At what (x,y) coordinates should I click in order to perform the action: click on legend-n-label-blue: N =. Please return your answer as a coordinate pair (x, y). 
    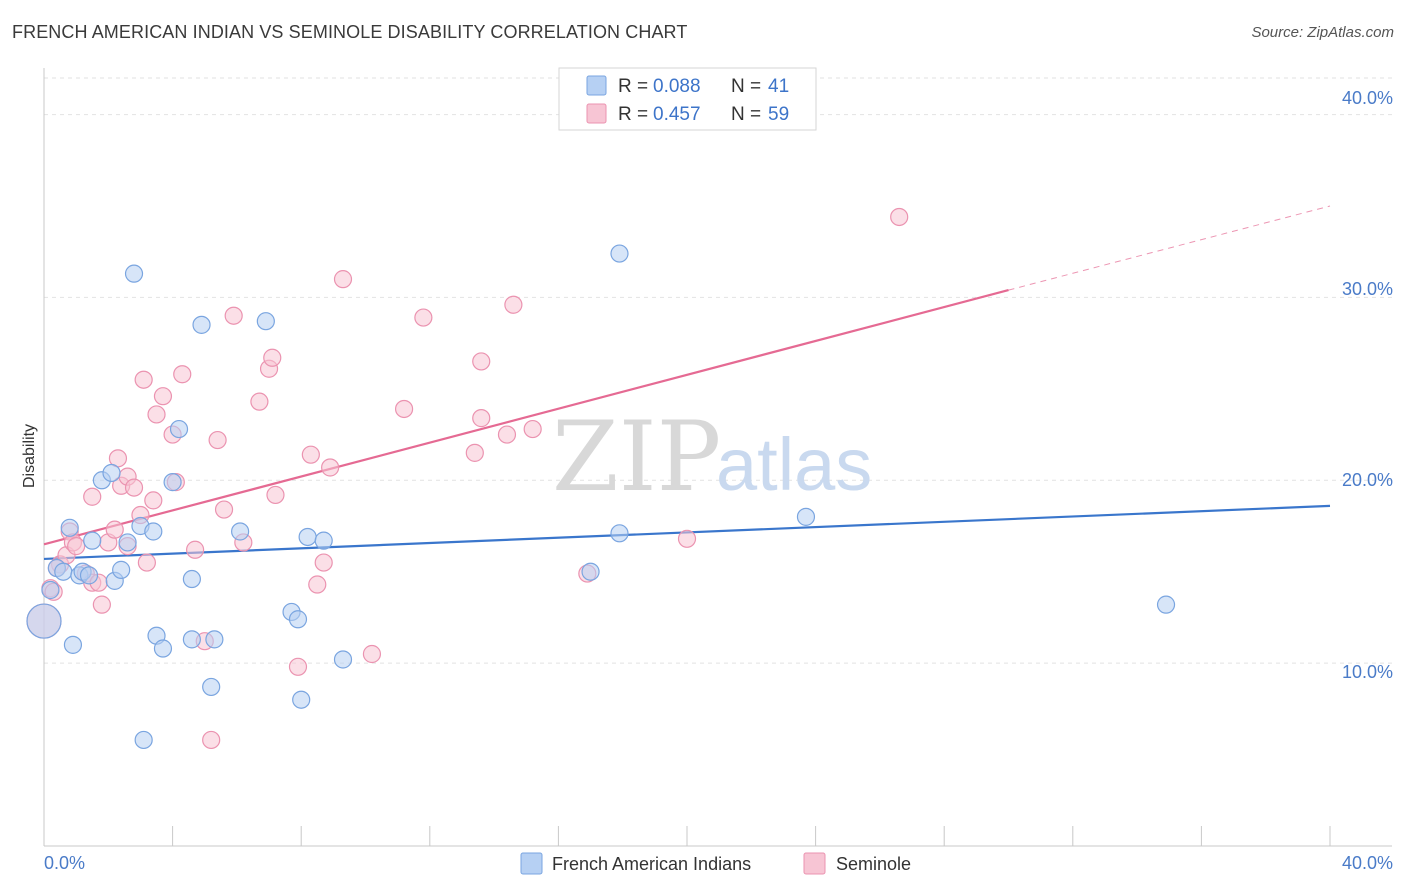
    Looking at the image, I should click on (746, 86).